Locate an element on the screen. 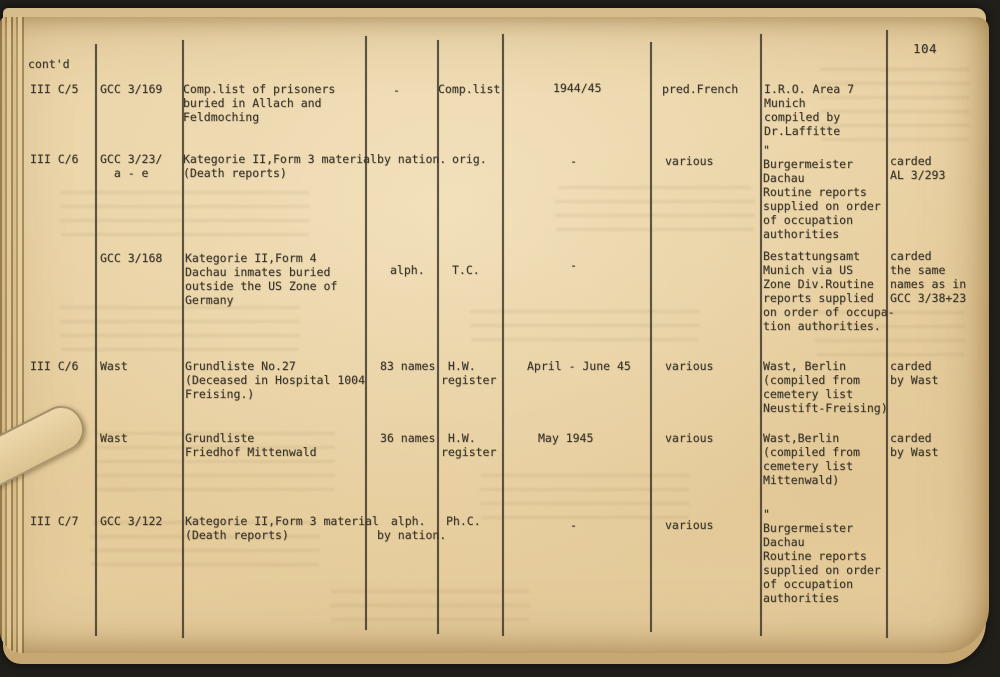 This screenshot has height=677, width=1000. row4-series: Wast is located at coordinates (114, 366).